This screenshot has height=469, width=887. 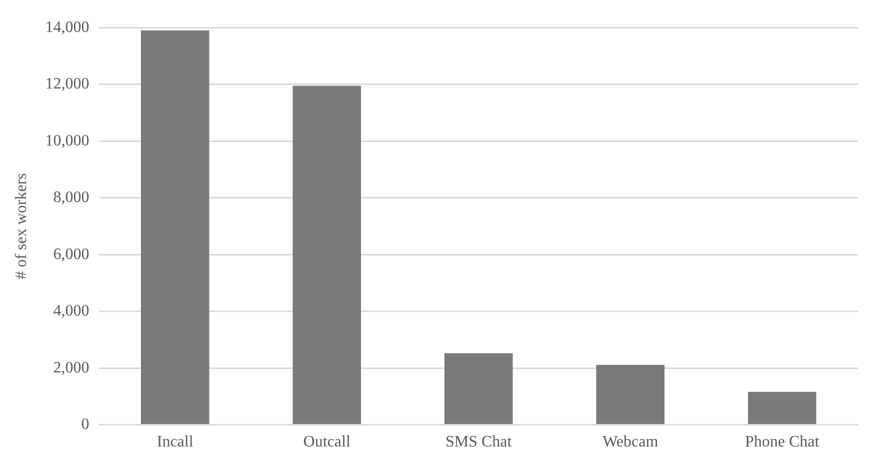 I want to click on y-axis-title: # of sex workers, so click(x=21, y=226).